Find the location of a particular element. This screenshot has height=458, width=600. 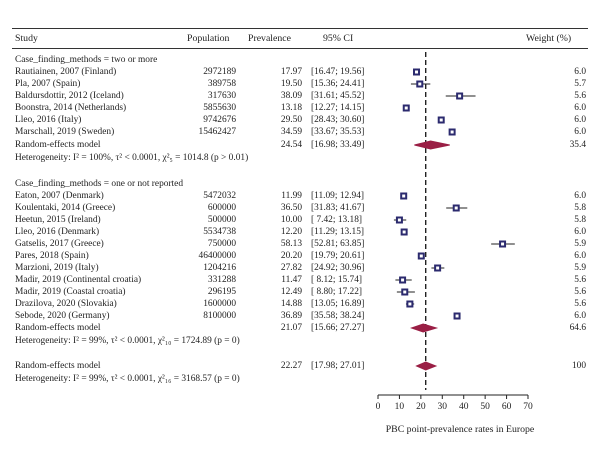

prevalence-value: 17.97 is located at coordinates (291, 72).